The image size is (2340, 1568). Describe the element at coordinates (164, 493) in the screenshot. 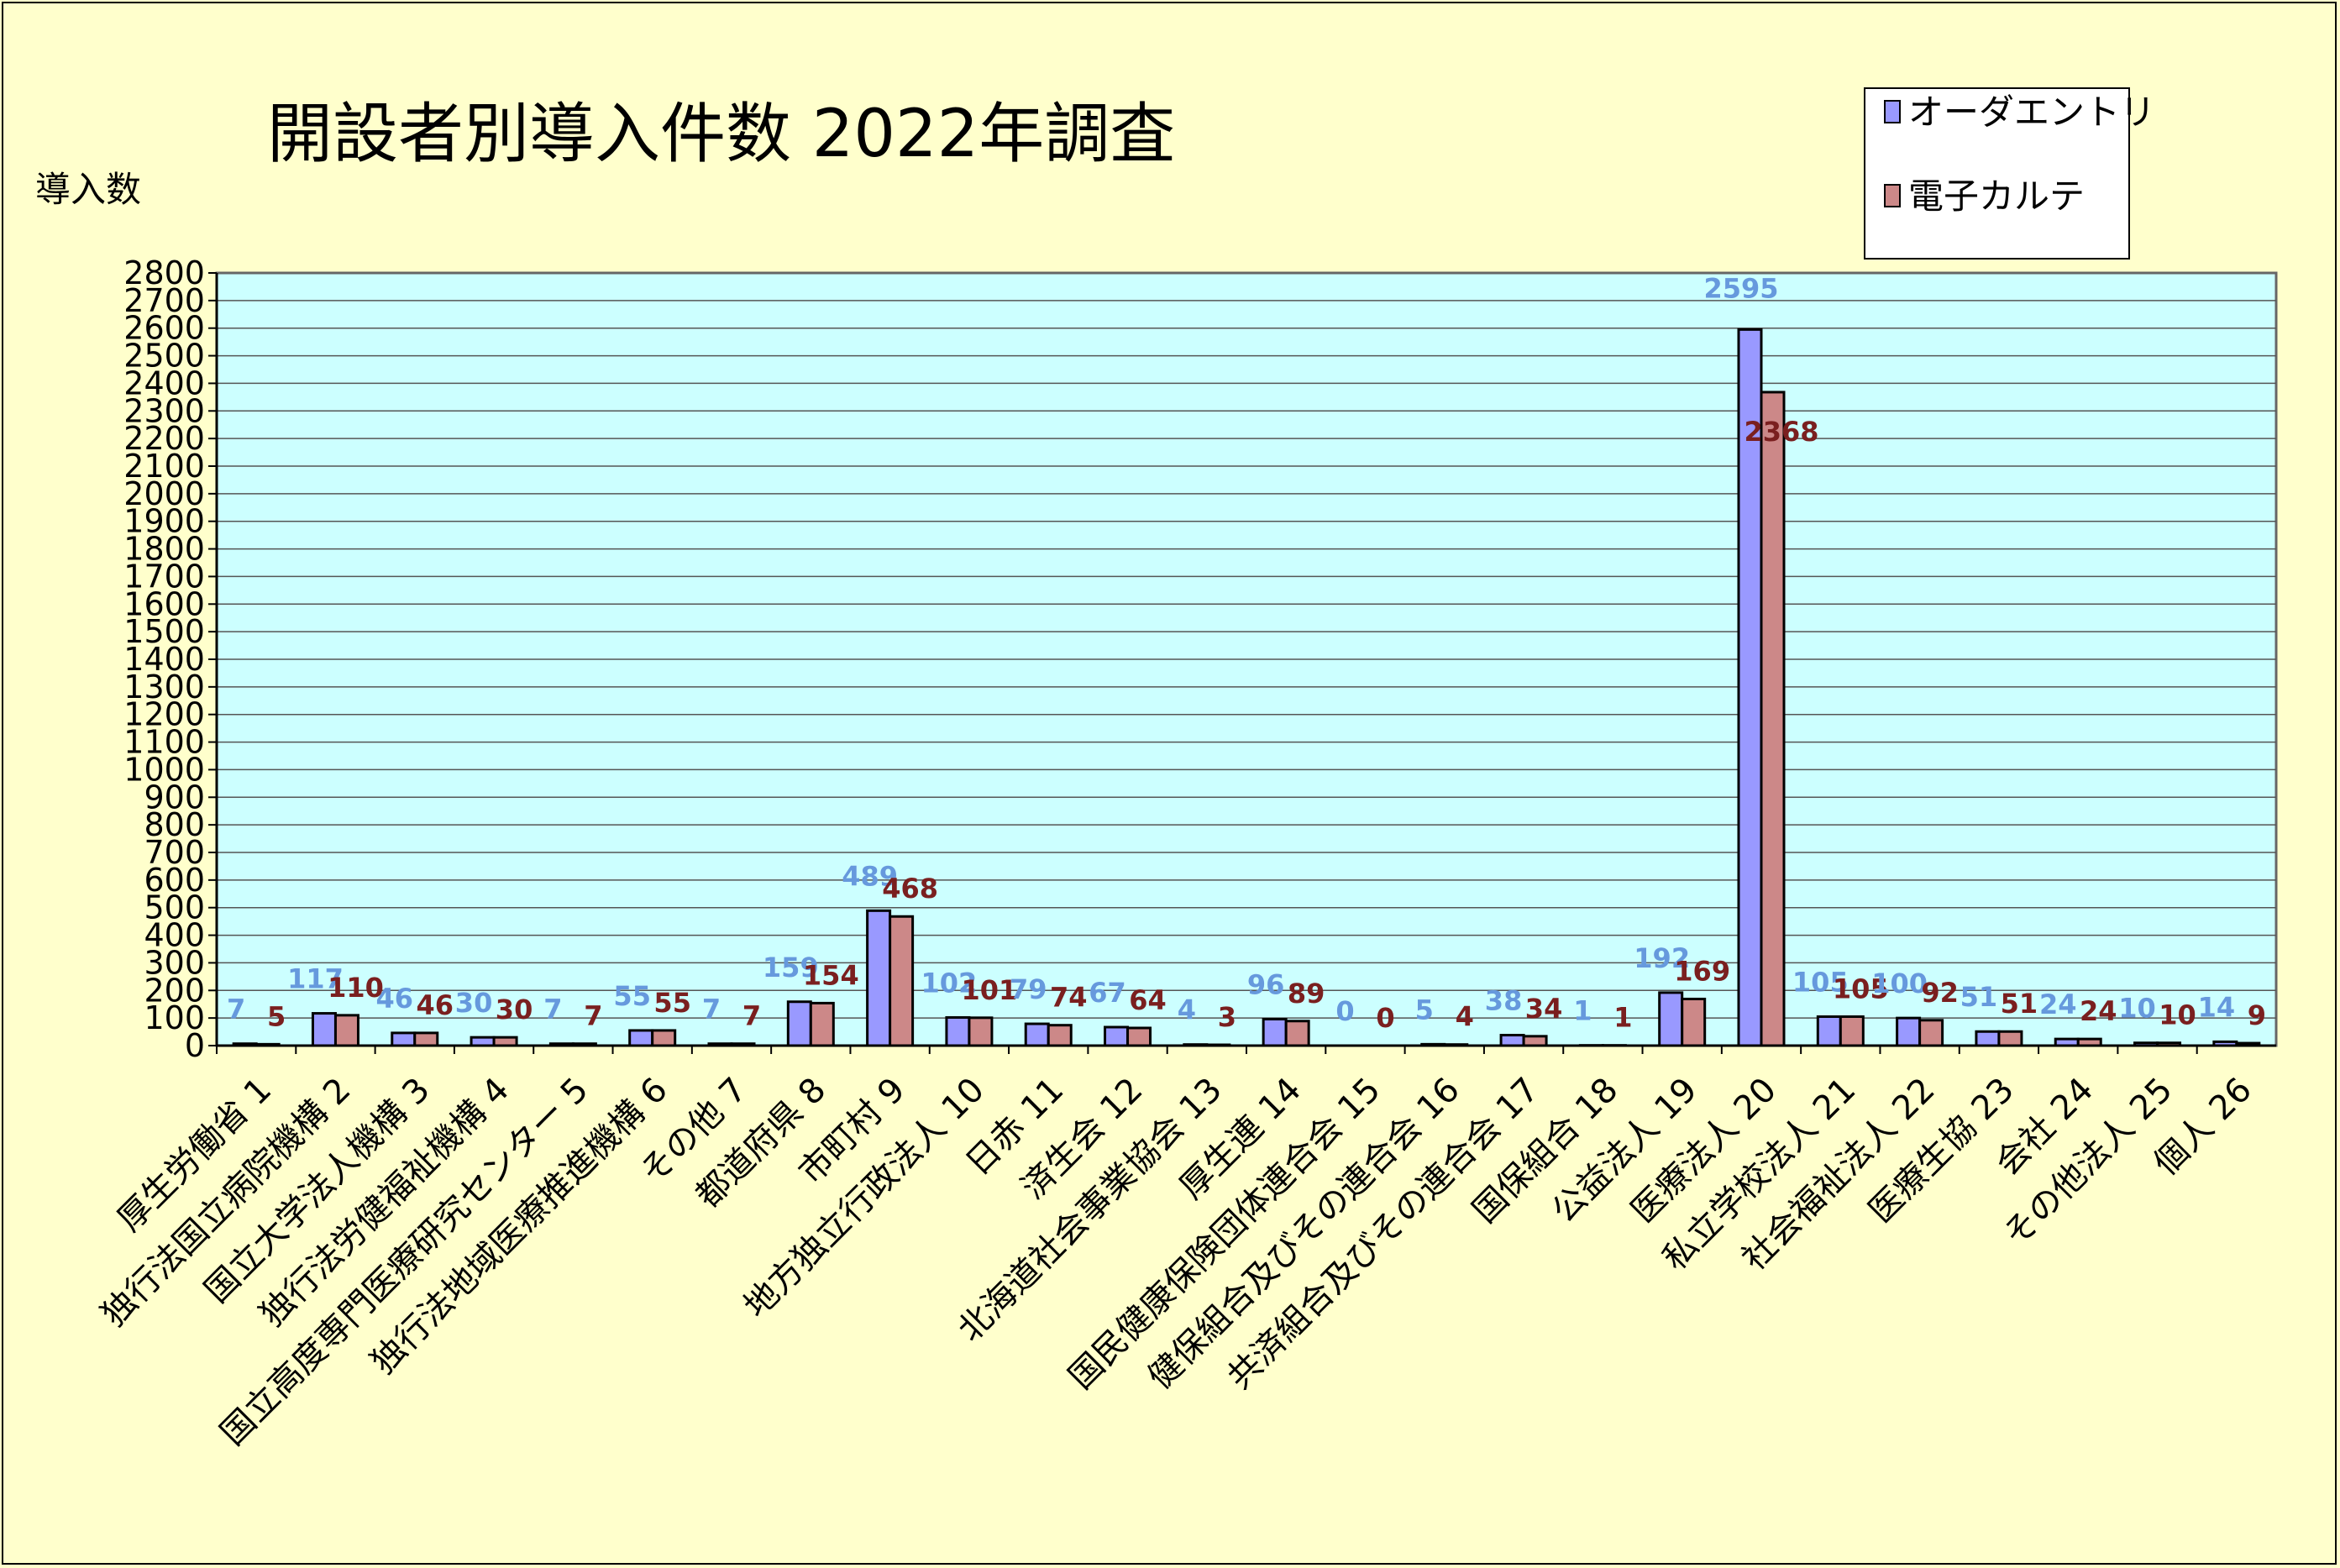

I see `y-tick-label: 2000` at that location.